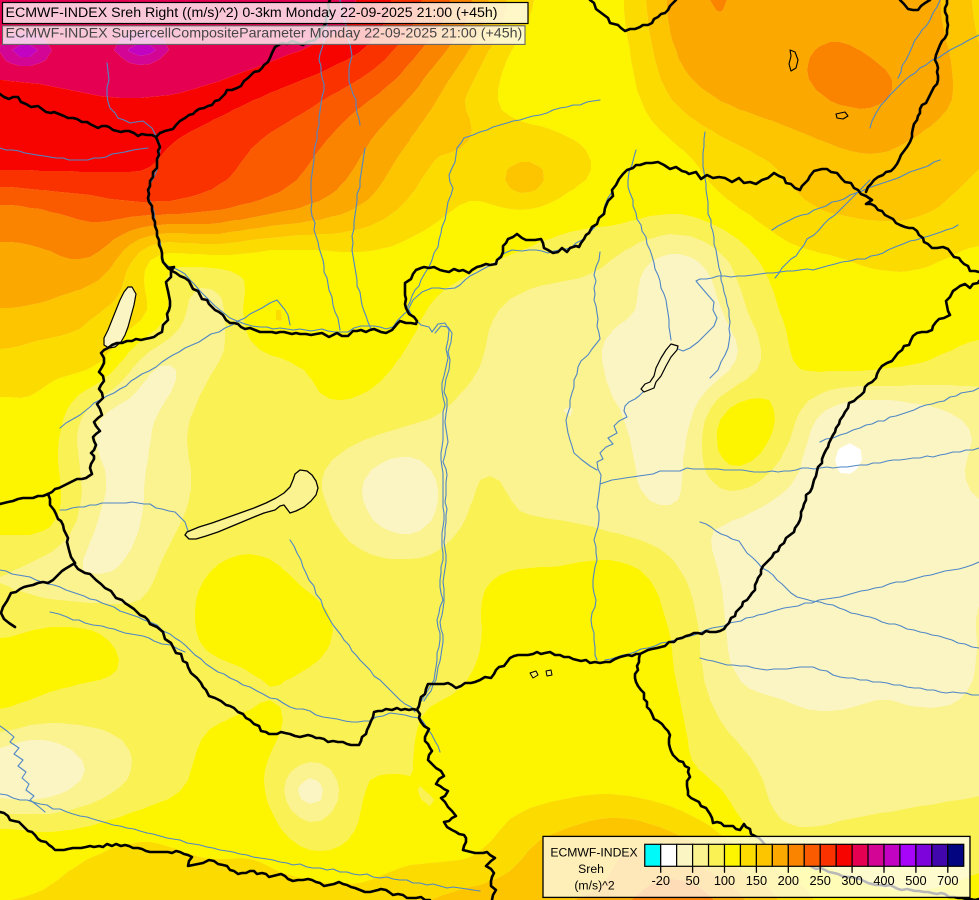  What do you see at coordinates (724, 880) in the screenshot?
I see `svg-text: 100` at bounding box center [724, 880].